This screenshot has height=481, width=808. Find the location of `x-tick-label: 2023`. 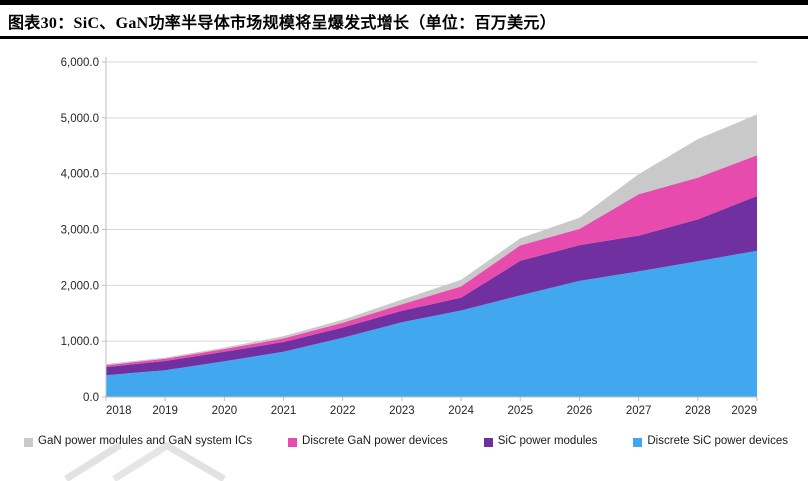

x-tick-label: 2023 is located at coordinates (402, 411).